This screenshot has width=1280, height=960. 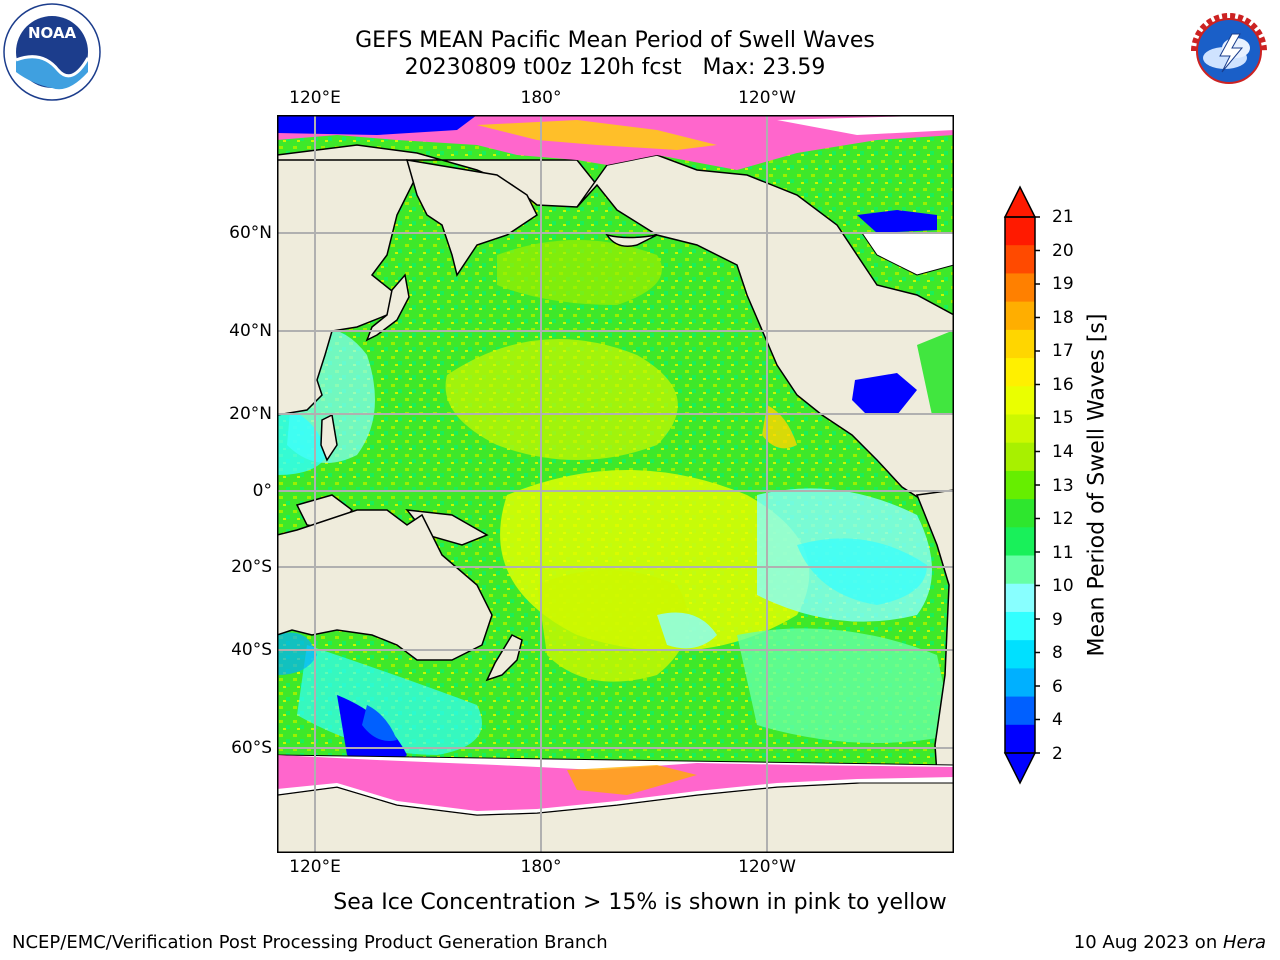 What do you see at coordinates (1063, 586) in the screenshot?
I see `cb-label-10: 10` at bounding box center [1063, 586].